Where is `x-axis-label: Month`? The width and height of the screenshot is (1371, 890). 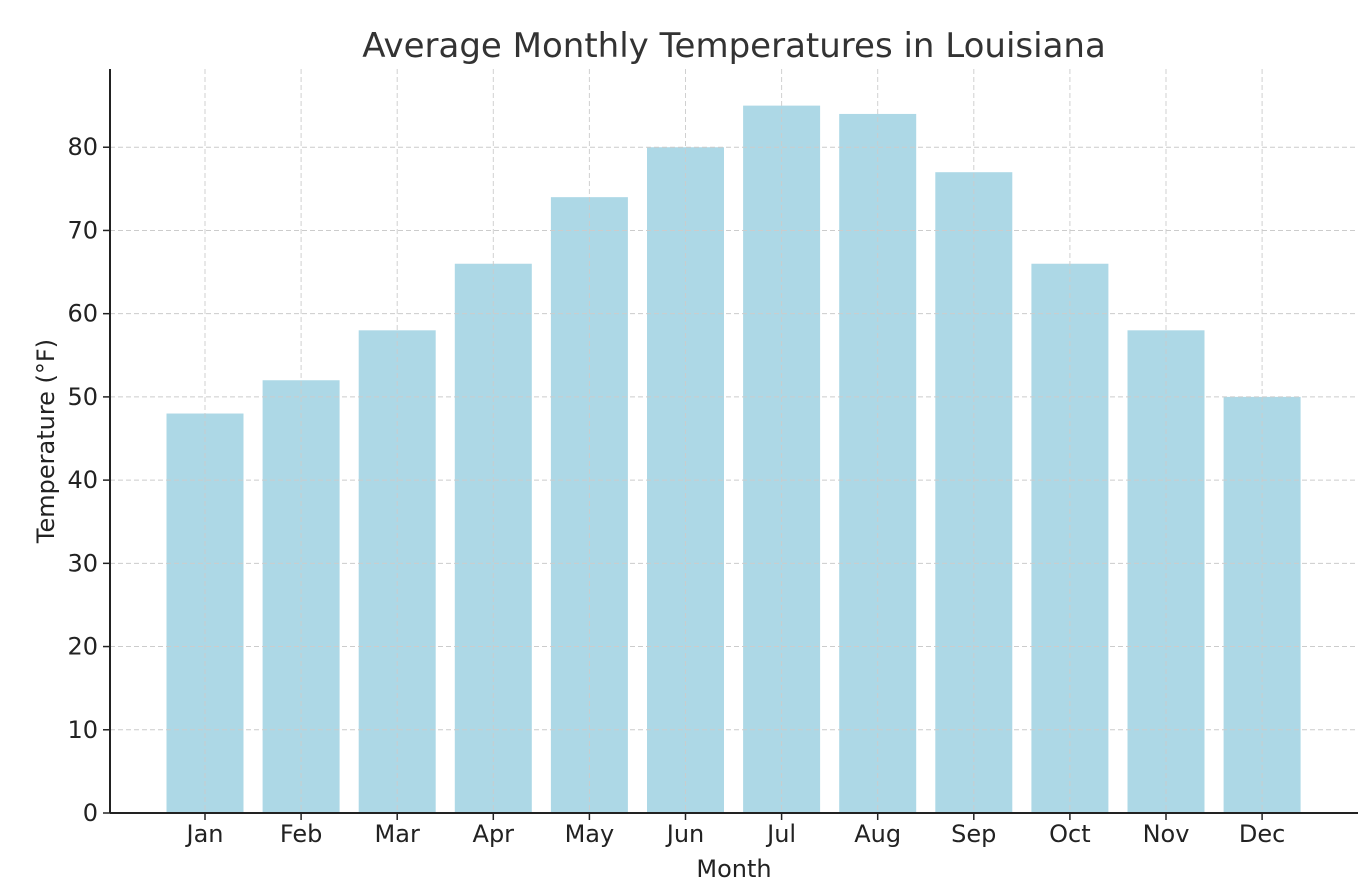
x-axis-label: Month is located at coordinates (733, 869).